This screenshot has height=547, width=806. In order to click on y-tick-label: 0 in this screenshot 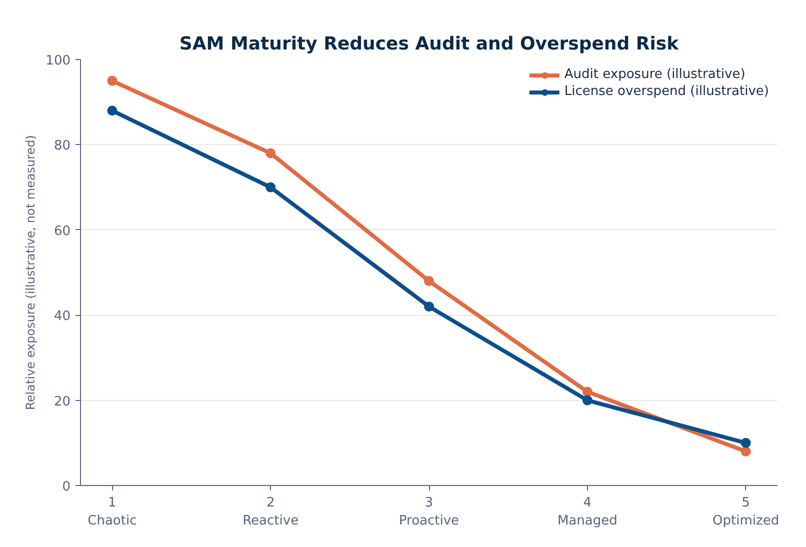, I will do `click(66, 487)`.